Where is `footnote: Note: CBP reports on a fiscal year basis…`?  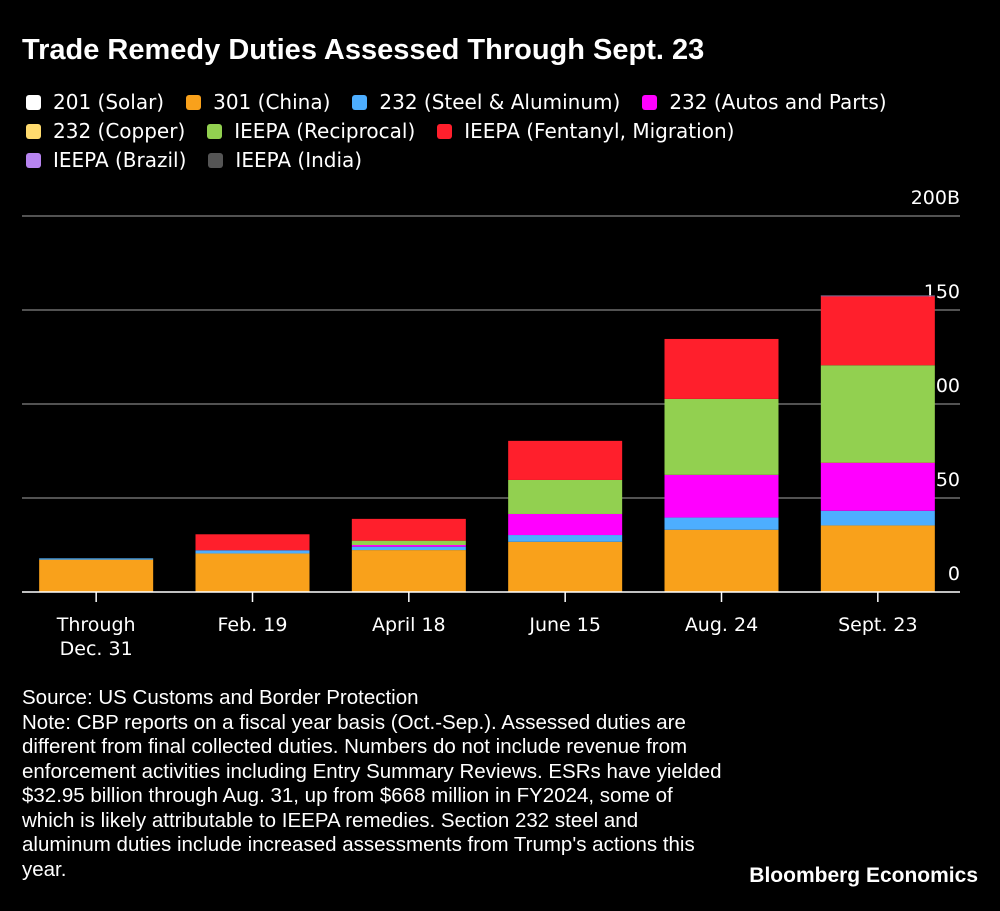 footnote: Note: CBP reports on a fiscal year basis… is located at coordinates (372, 795).